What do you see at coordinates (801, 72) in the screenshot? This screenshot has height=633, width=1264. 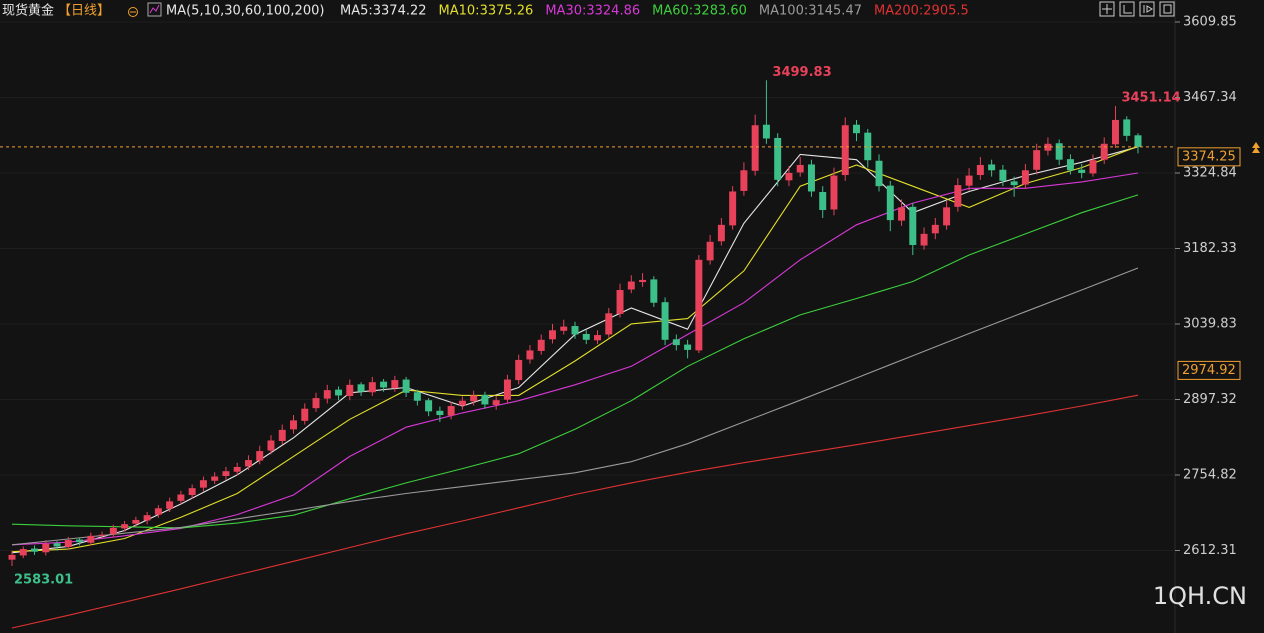 I see `high-annotation: 3499.83` at bounding box center [801, 72].